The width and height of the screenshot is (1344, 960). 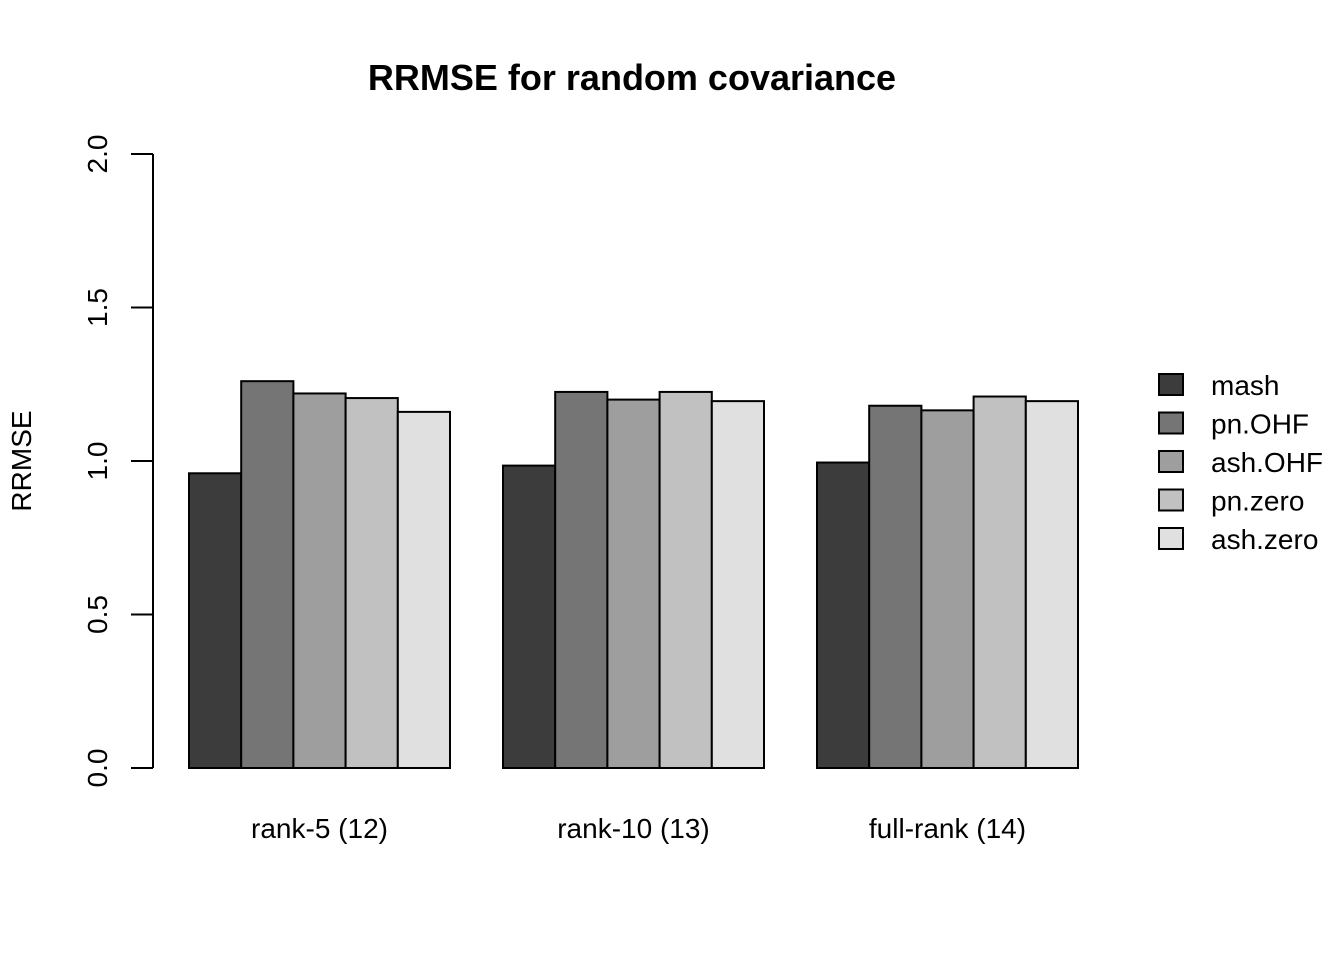 I want to click on legend: mash pn.OHF ash.OHF pn.zero ash.zero, so click(x=1240, y=462).